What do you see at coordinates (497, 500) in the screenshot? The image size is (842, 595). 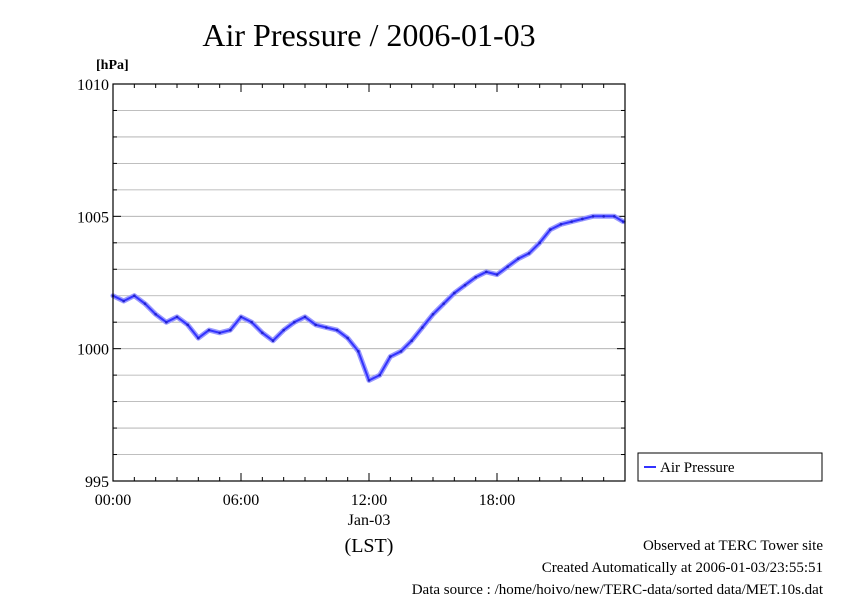 I see `x-tick-label: 18:00` at bounding box center [497, 500].